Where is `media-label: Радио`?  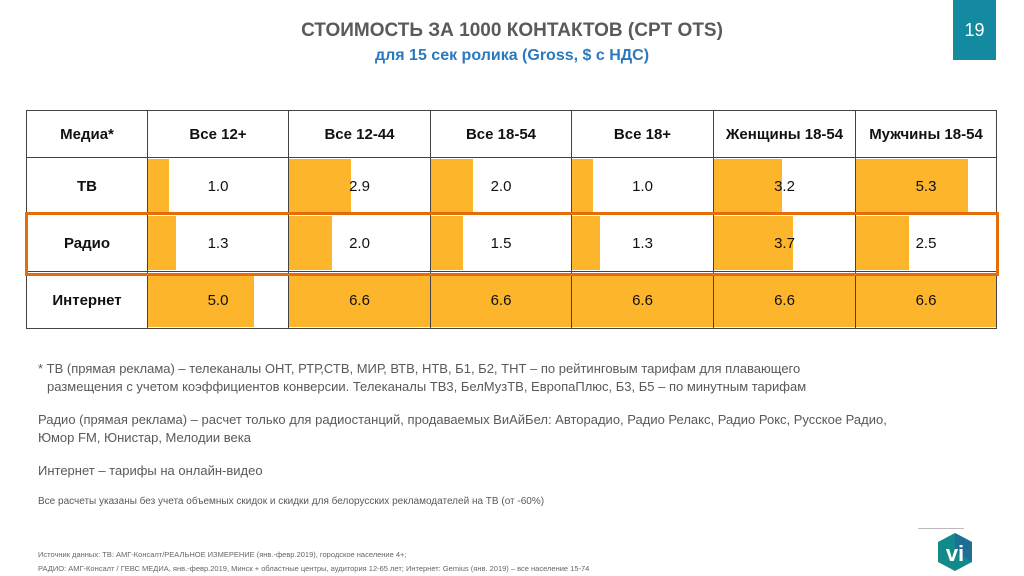
media-label: Радио is located at coordinates (87, 243).